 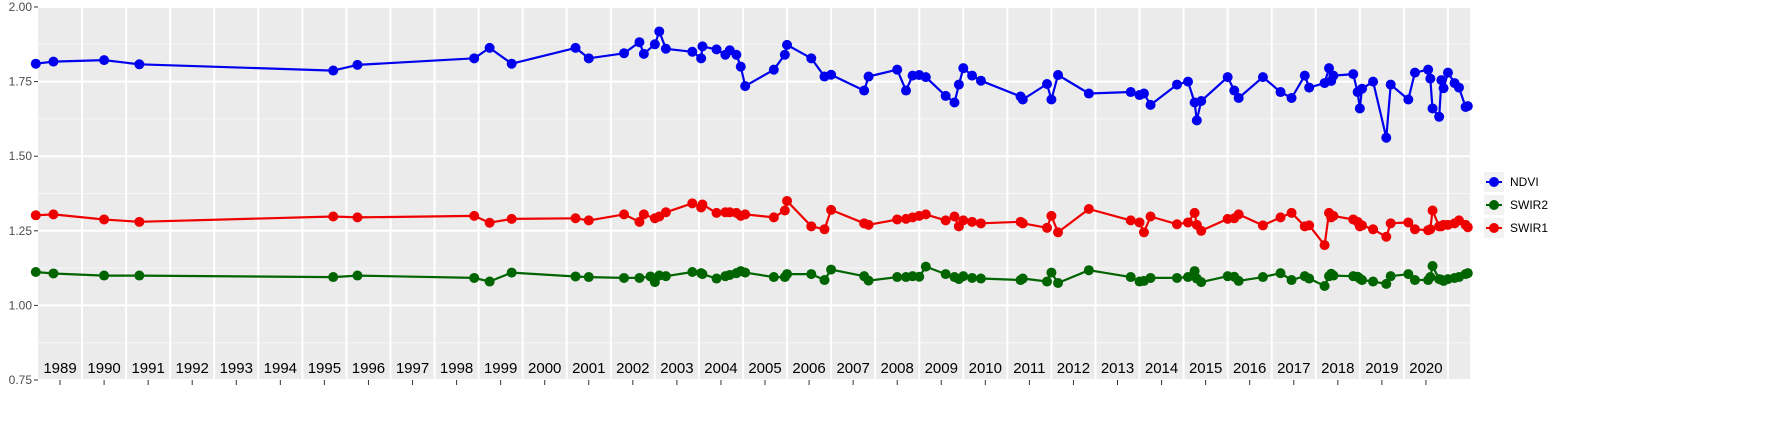 What do you see at coordinates (21, 7) in the screenshot?
I see `y-tick-label: 2.00` at bounding box center [21, 7].